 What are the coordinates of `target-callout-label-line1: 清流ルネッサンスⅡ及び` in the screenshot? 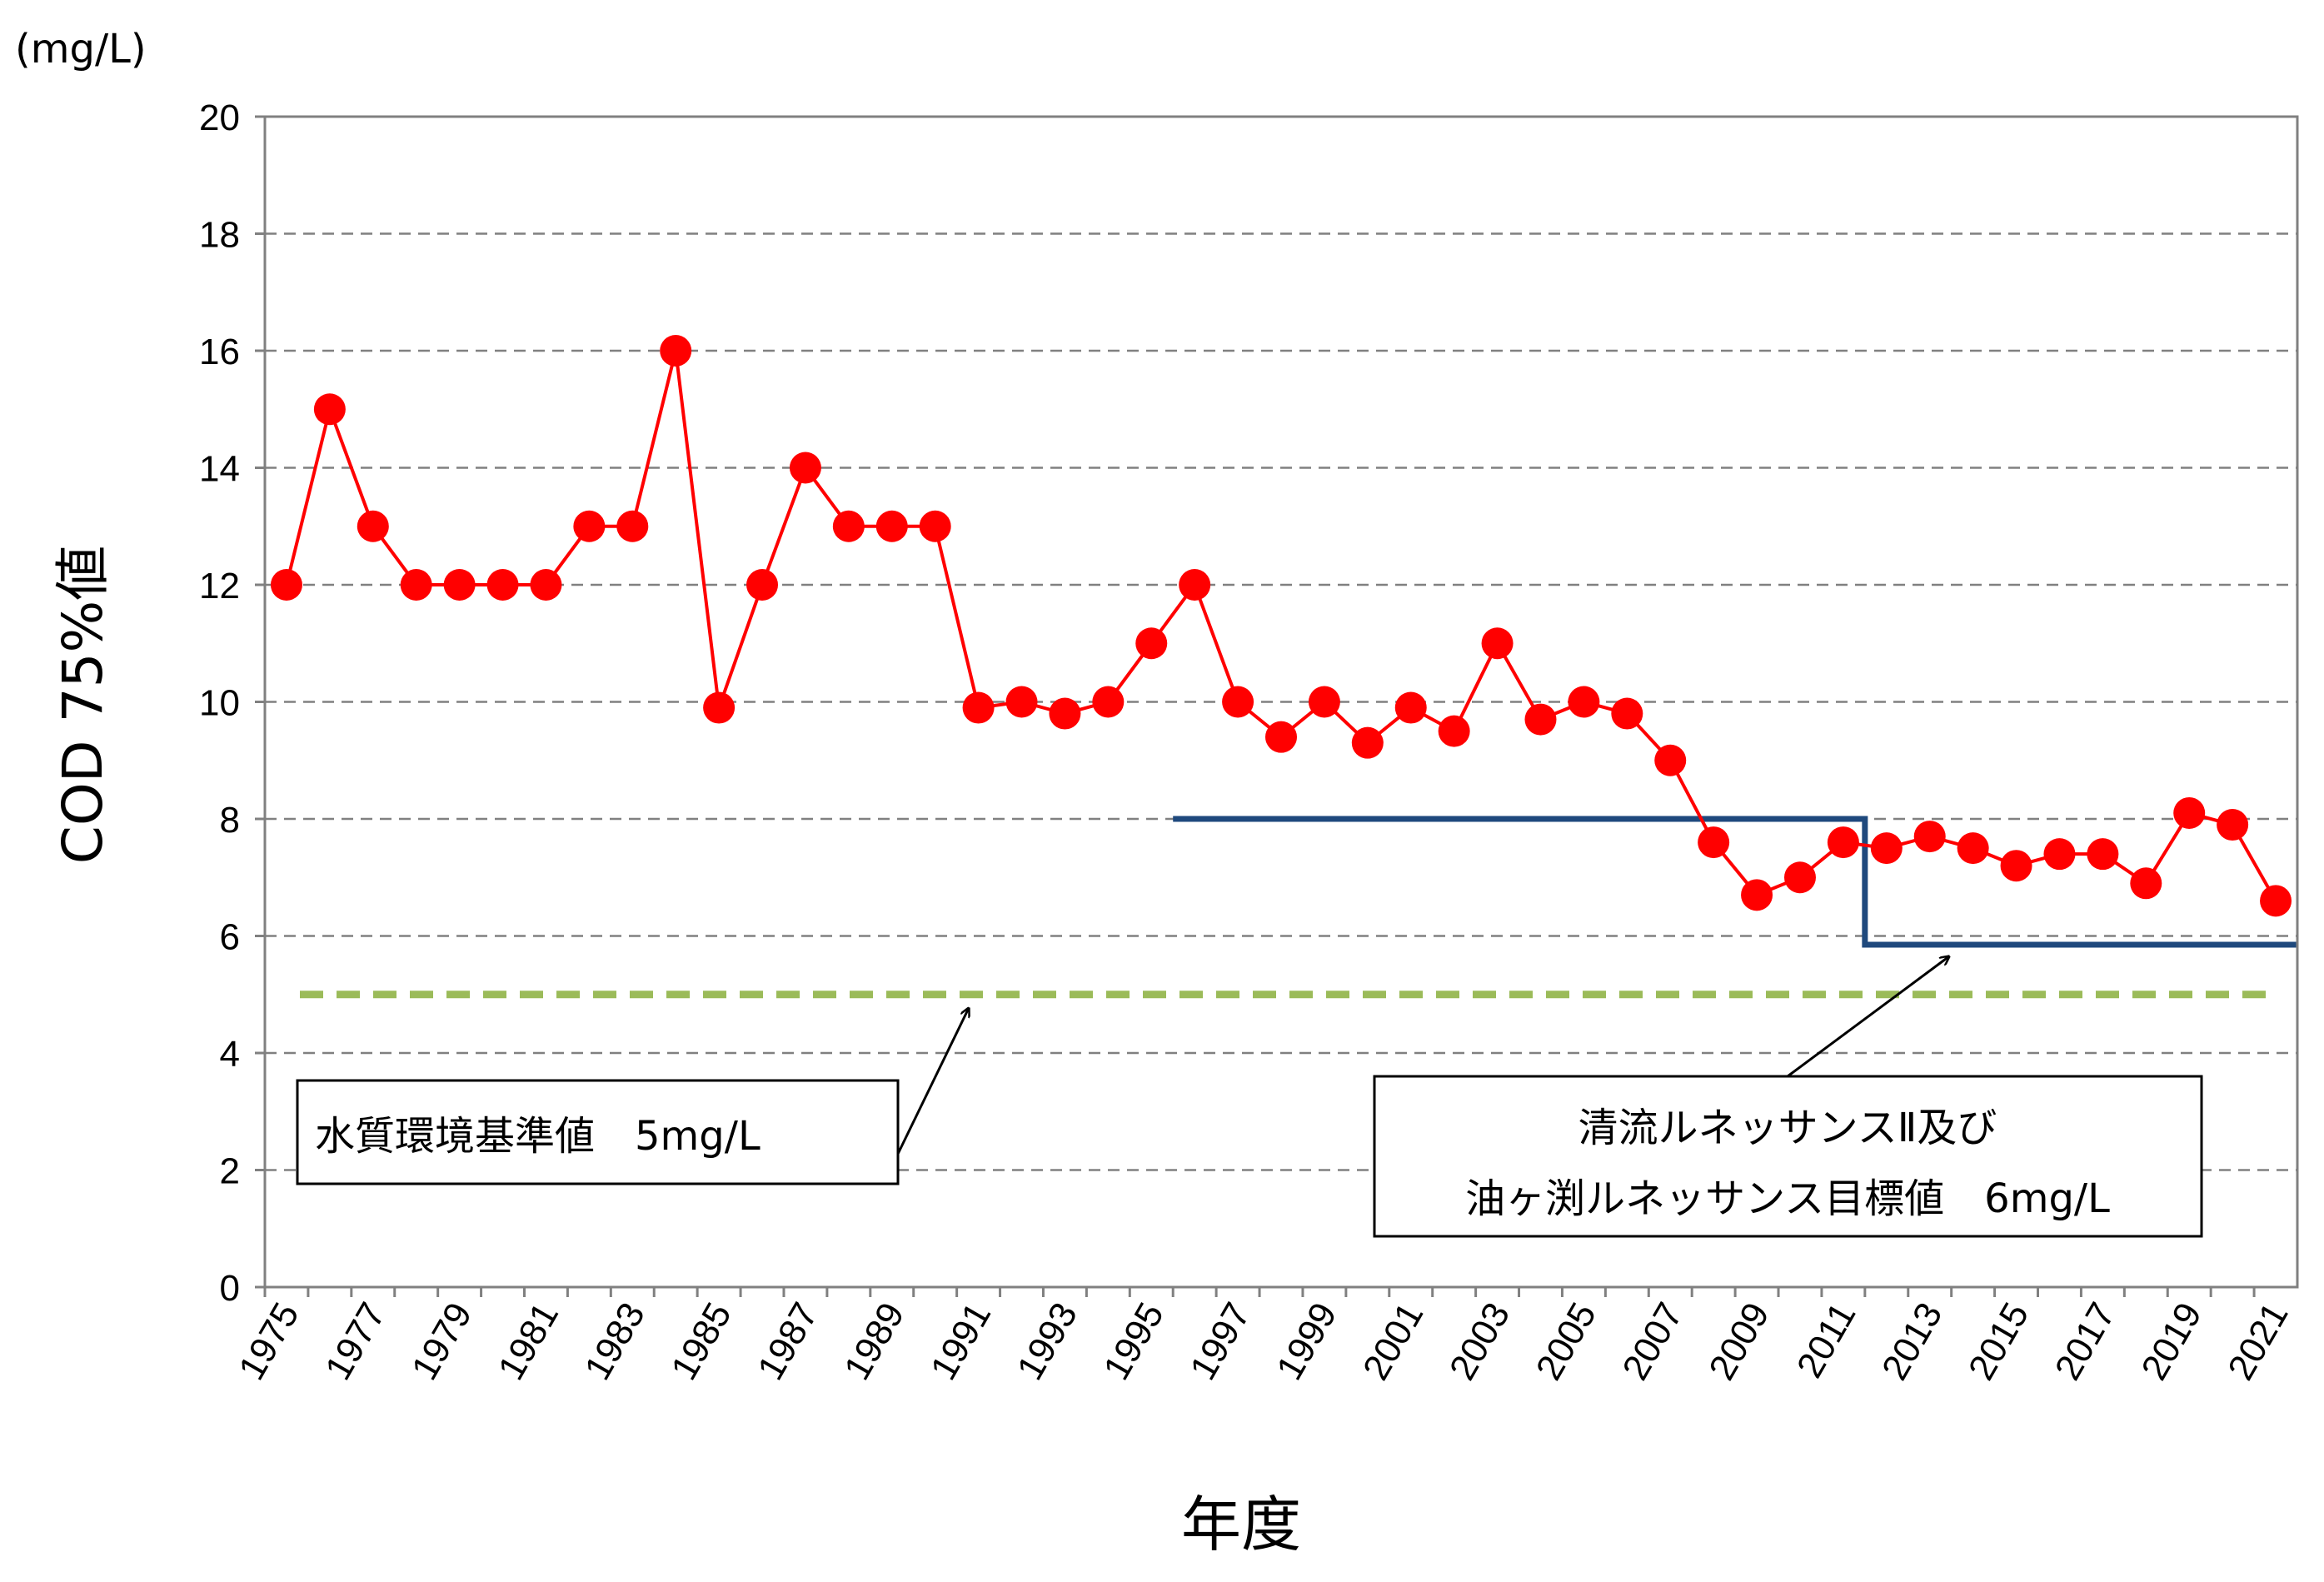 It's located at (1787, 1128).